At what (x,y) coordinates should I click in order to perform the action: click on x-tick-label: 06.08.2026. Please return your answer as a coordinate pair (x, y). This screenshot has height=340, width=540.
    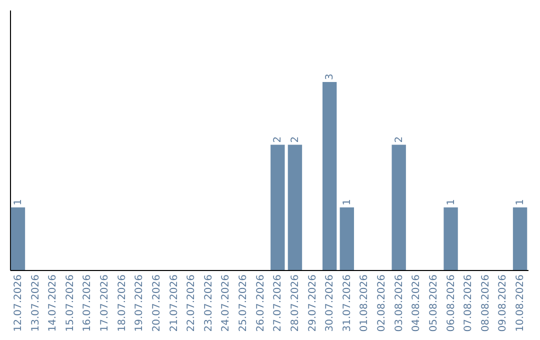
    Looking at the image, I should click on (451, 303).